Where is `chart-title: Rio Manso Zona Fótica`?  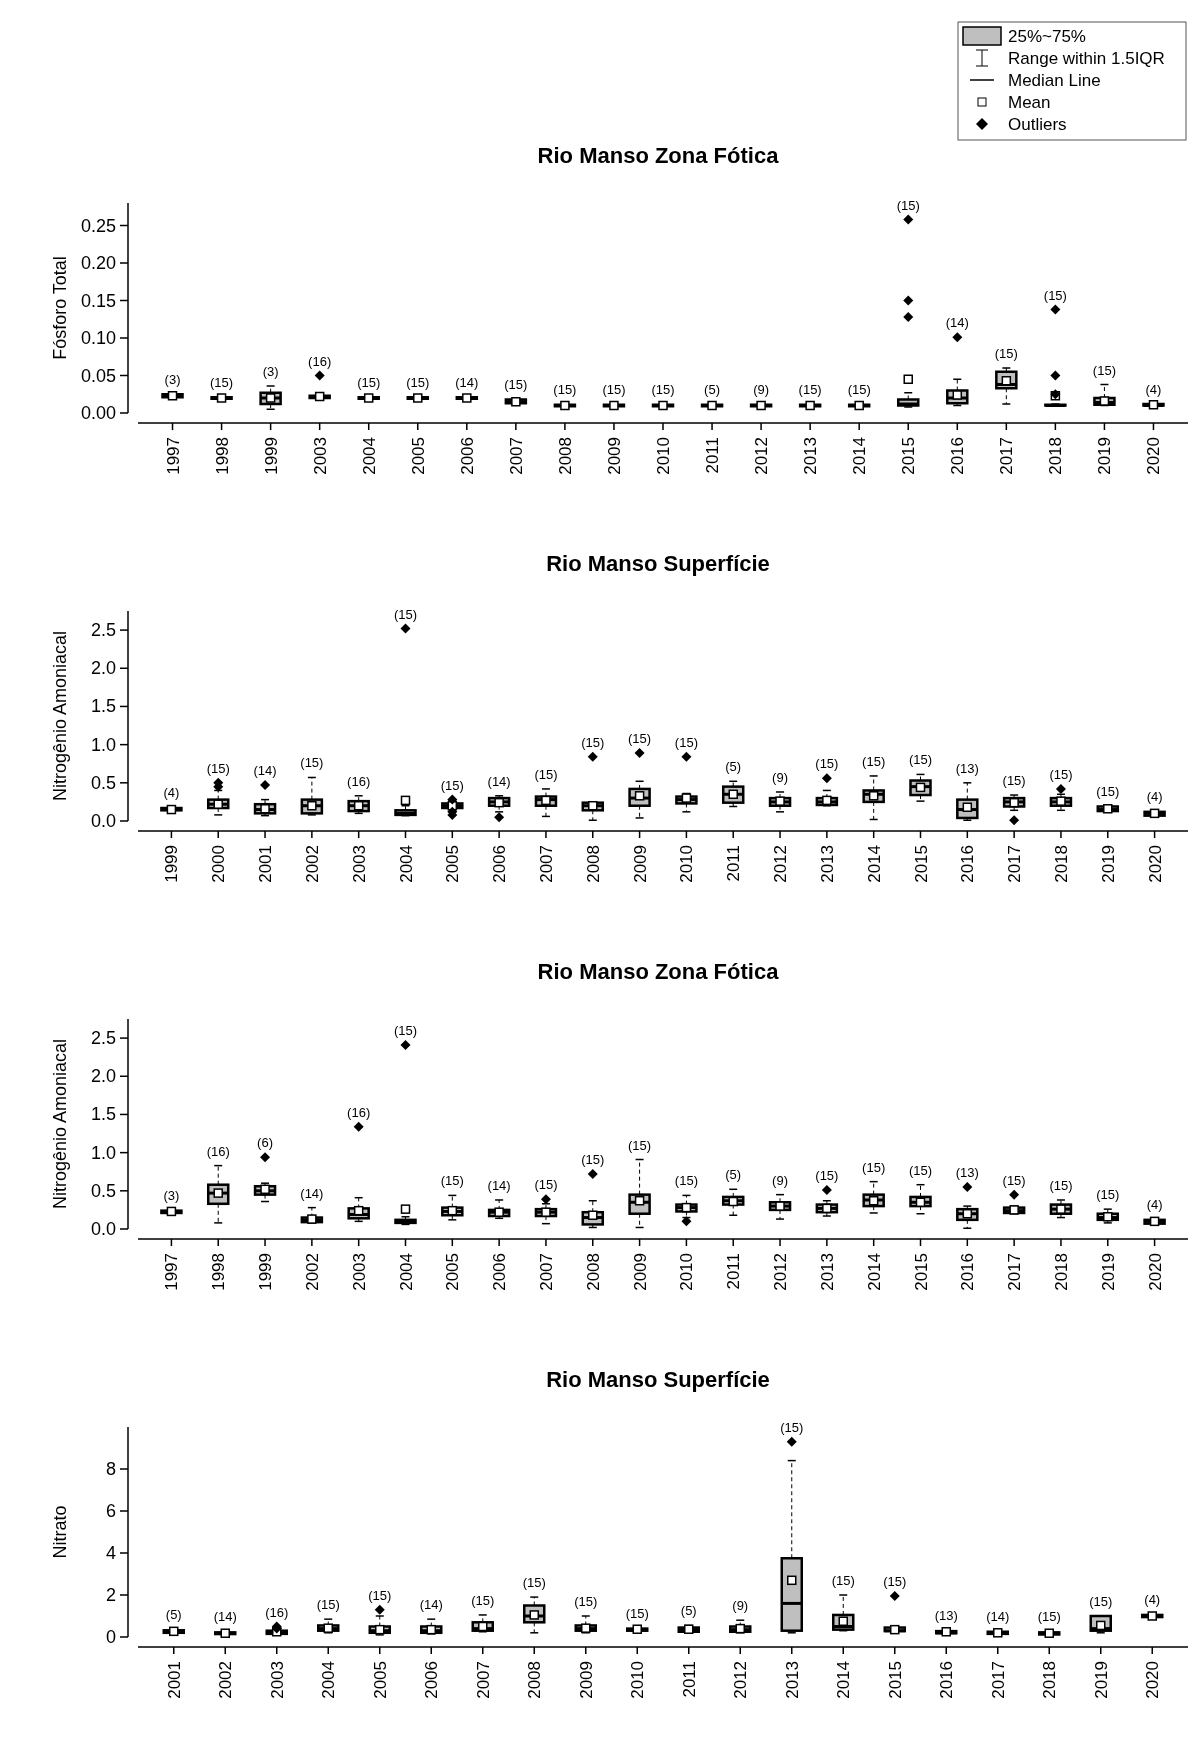 chart-title: Rio Manso Zona Fótica is located at coordinates (658, 155).